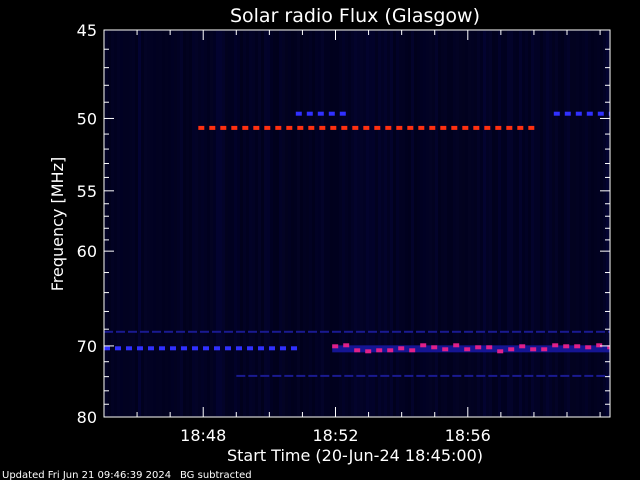 The width and height of the screenshot is (640, 480). I want to click on chart-title: Solar radio Flux (Glasgow), so click(355, 16).